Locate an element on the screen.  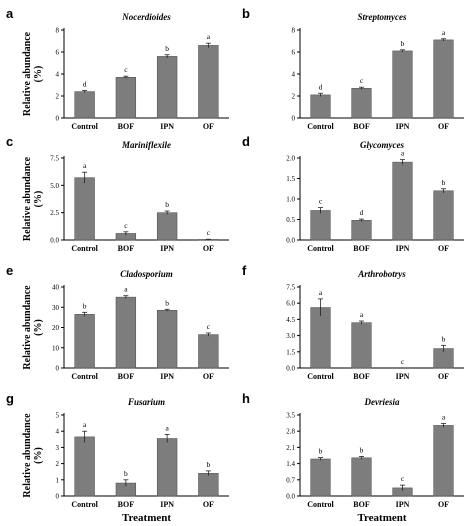
panel-c-category-label: IPN is located at coordinates (167, 248).